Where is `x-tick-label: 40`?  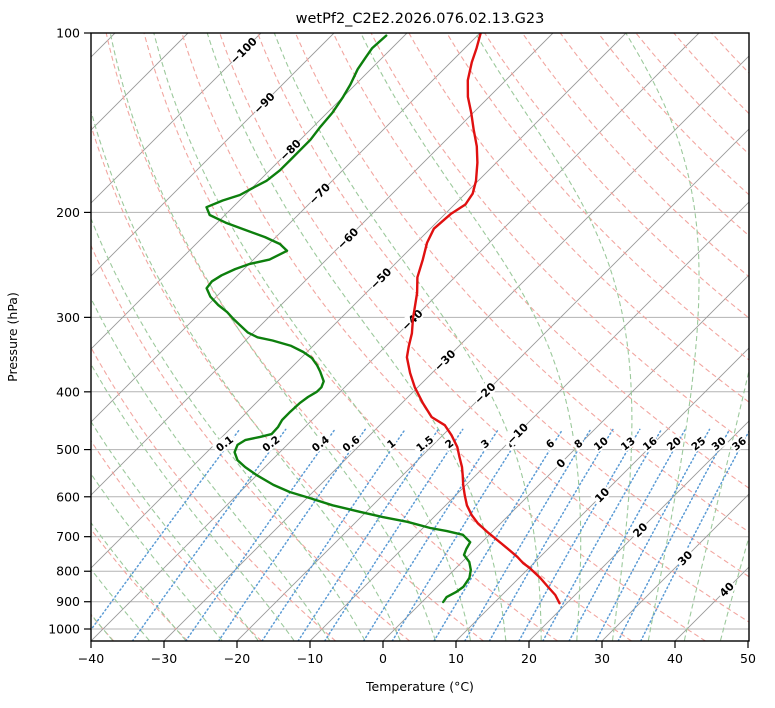
x-tick-label: 40 is located at coordinates (675, 658).